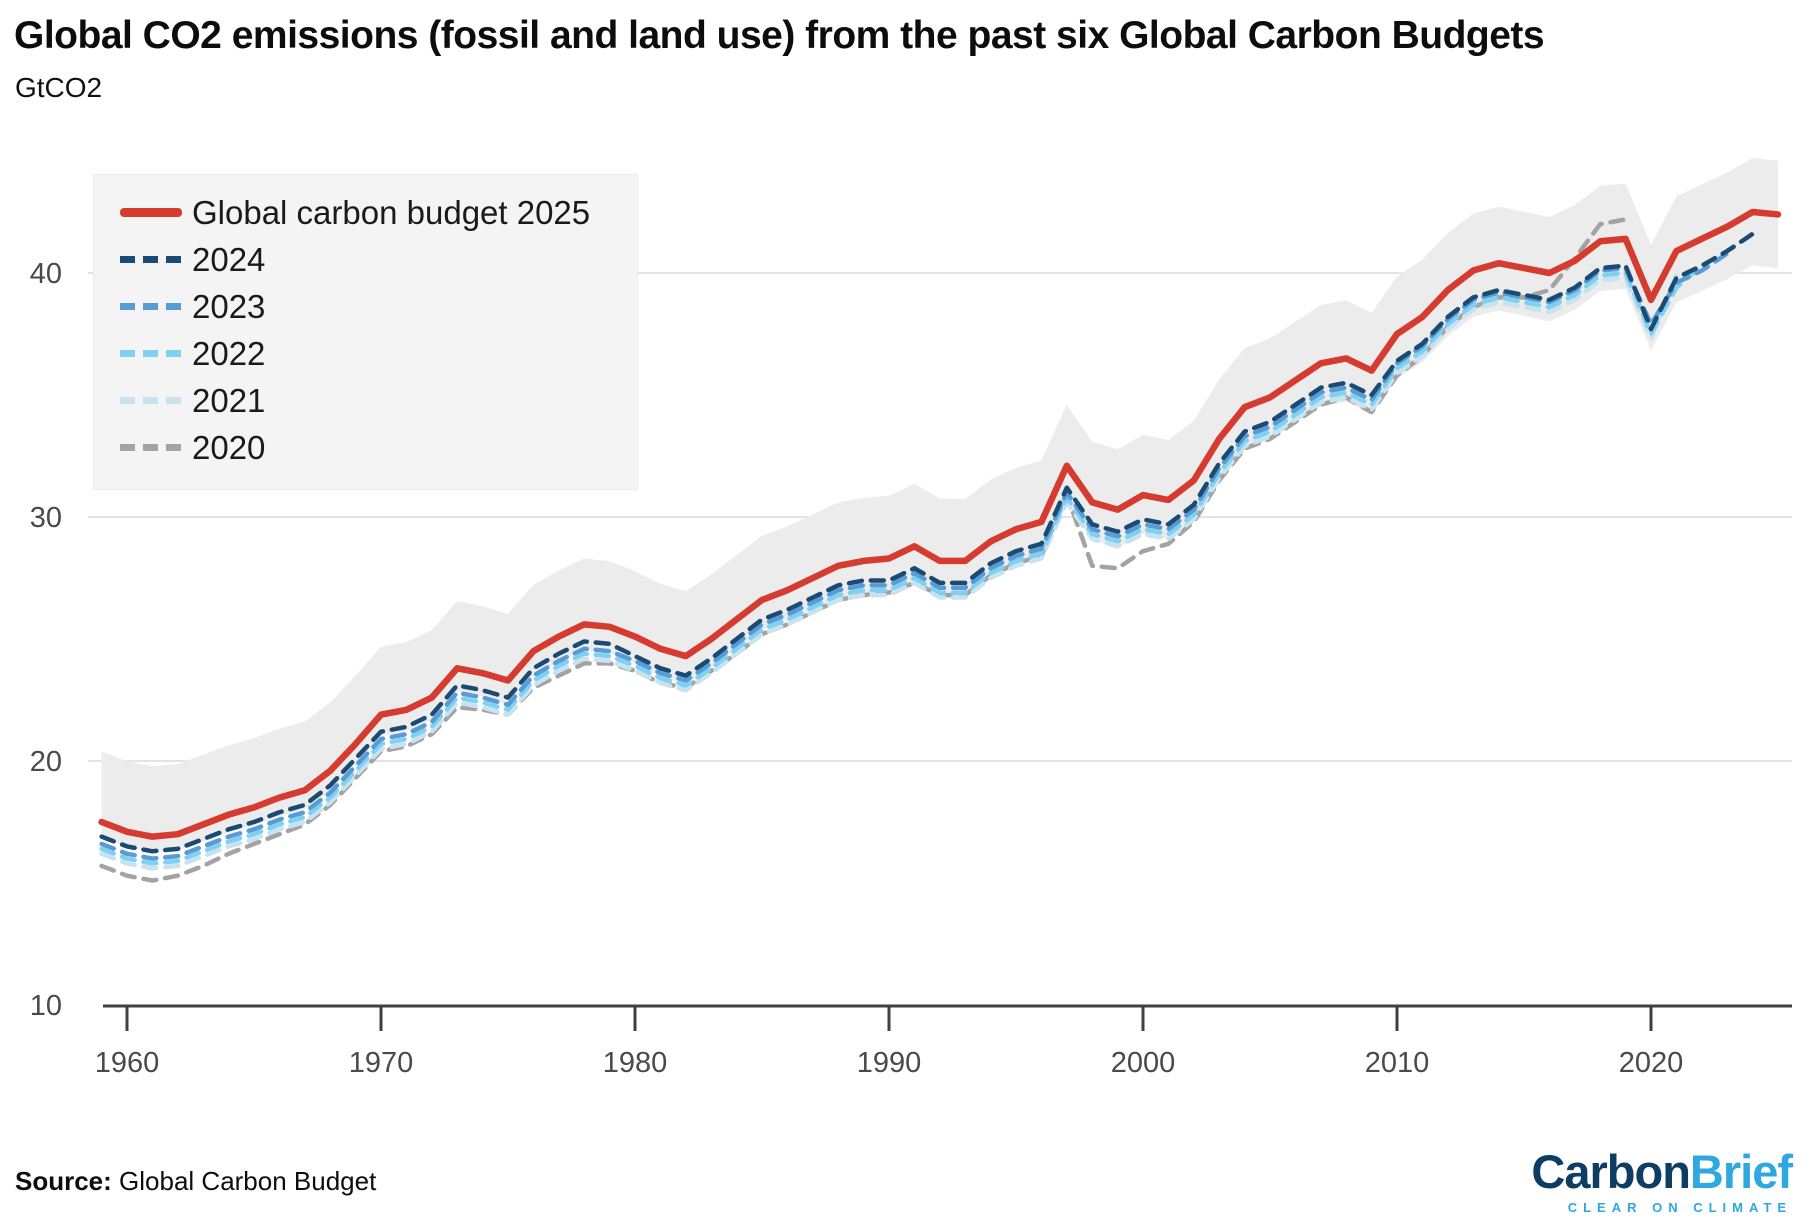 This screenshot has width=1820, height=1224. What do you see at coordinates (378, 353) in the screenshot?
I see `legend-item-2022: 2022` at bounding box center [378, 353].